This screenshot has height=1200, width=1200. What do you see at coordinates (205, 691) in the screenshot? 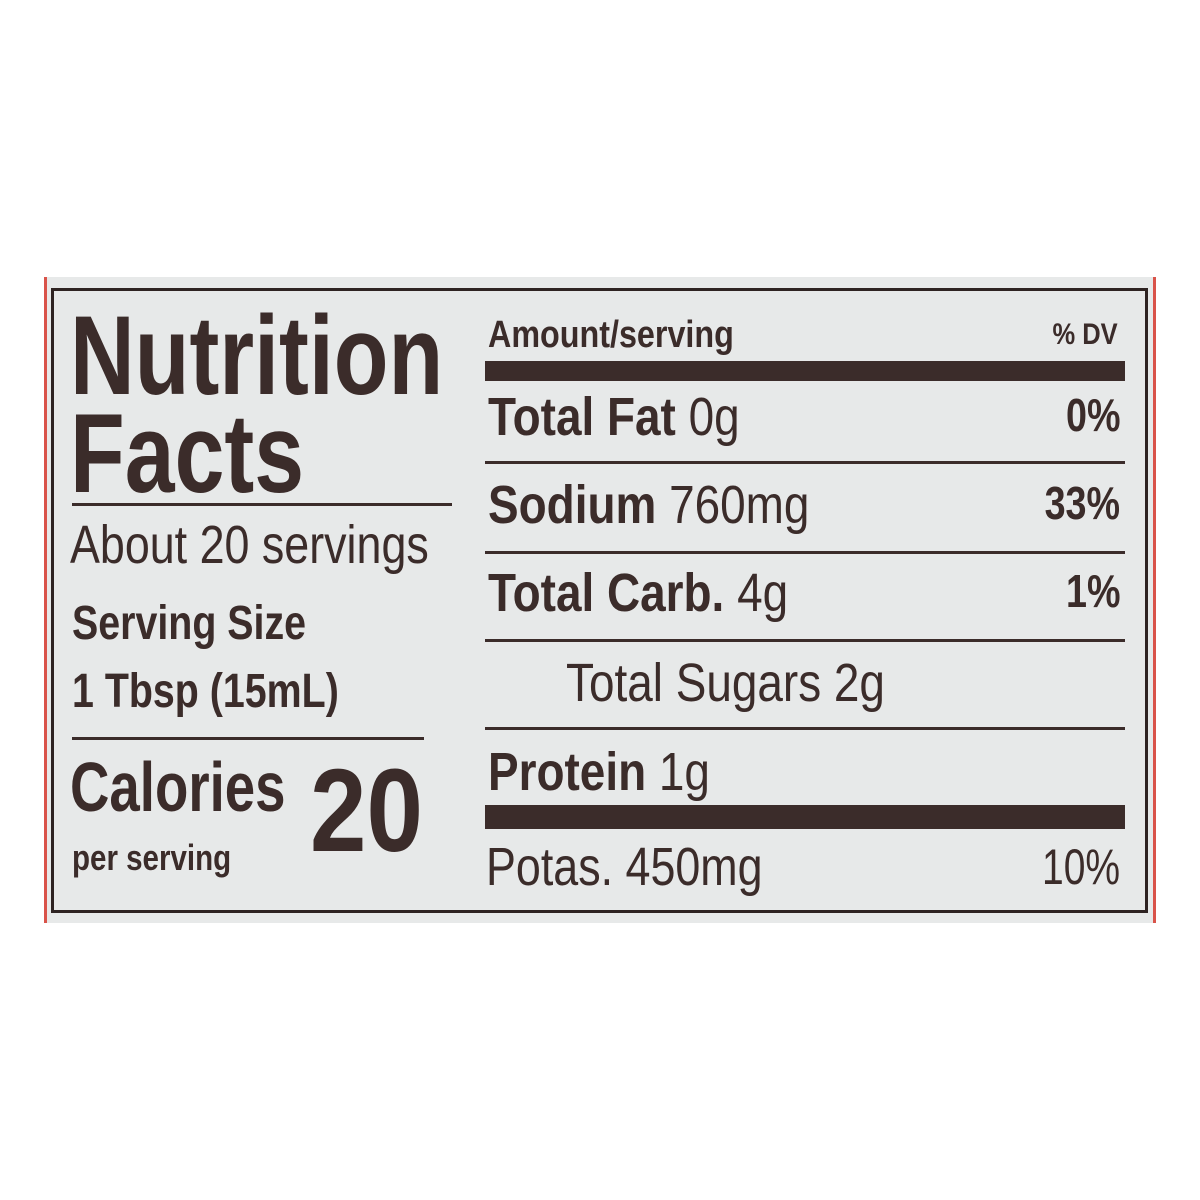
I see `serving-size-value: 1 Tbsp (15mL)` at bounding box center [205, 691].